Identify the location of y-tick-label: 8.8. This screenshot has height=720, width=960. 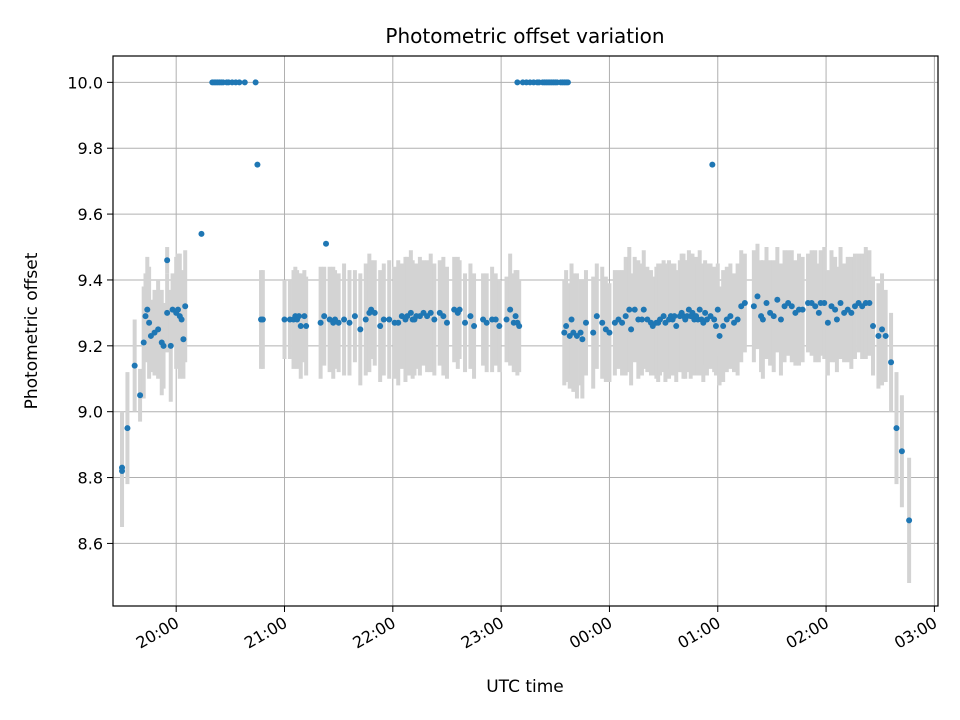
(90, 478).